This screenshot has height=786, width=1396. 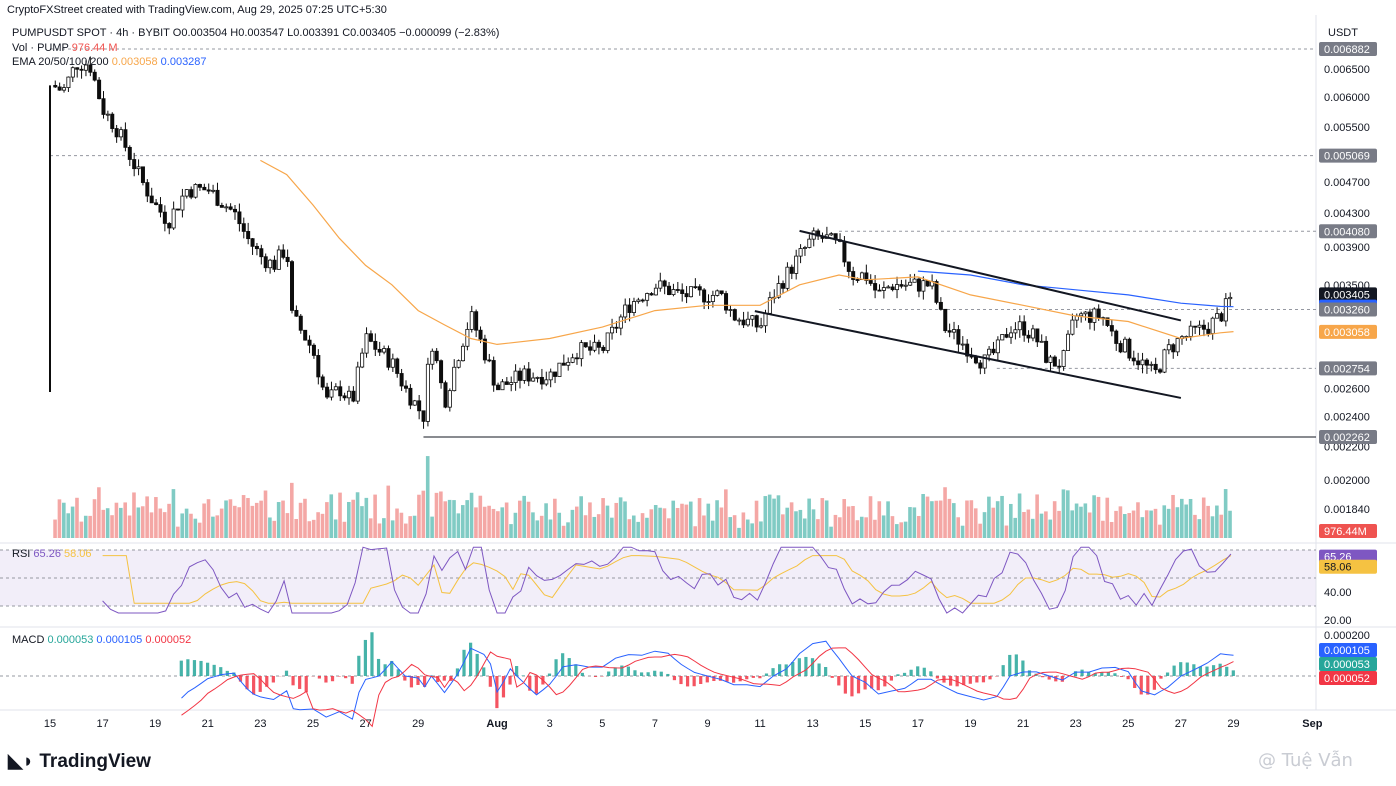 I want to click on currency-label: USDT, so click(x=1343, y=33).